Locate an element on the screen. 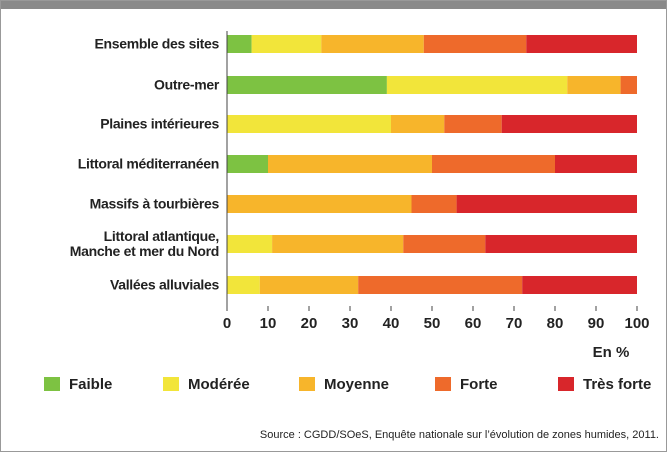 The width and height of the screenshot is (667, 452). x-tick-label: 60 is located at coordinates (473, 323).